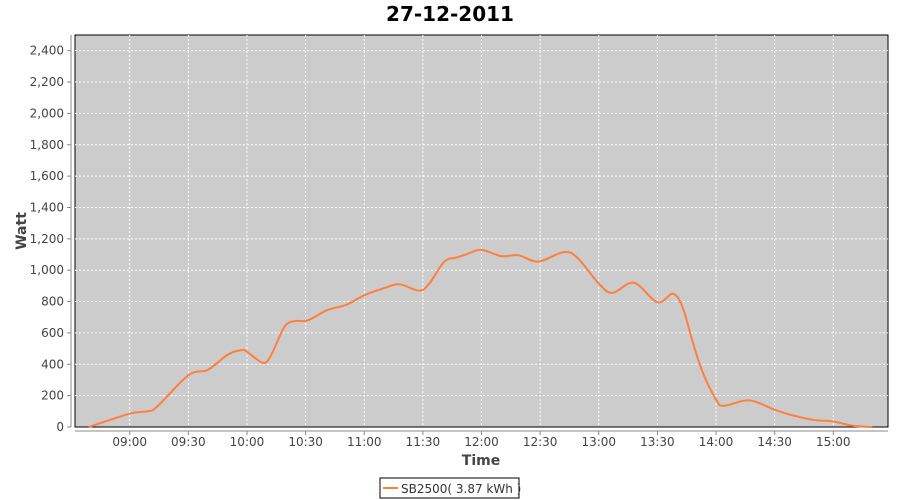 The image size is (900, 500). I want to click on y-tick-label: 2,400, so click(47, 51).